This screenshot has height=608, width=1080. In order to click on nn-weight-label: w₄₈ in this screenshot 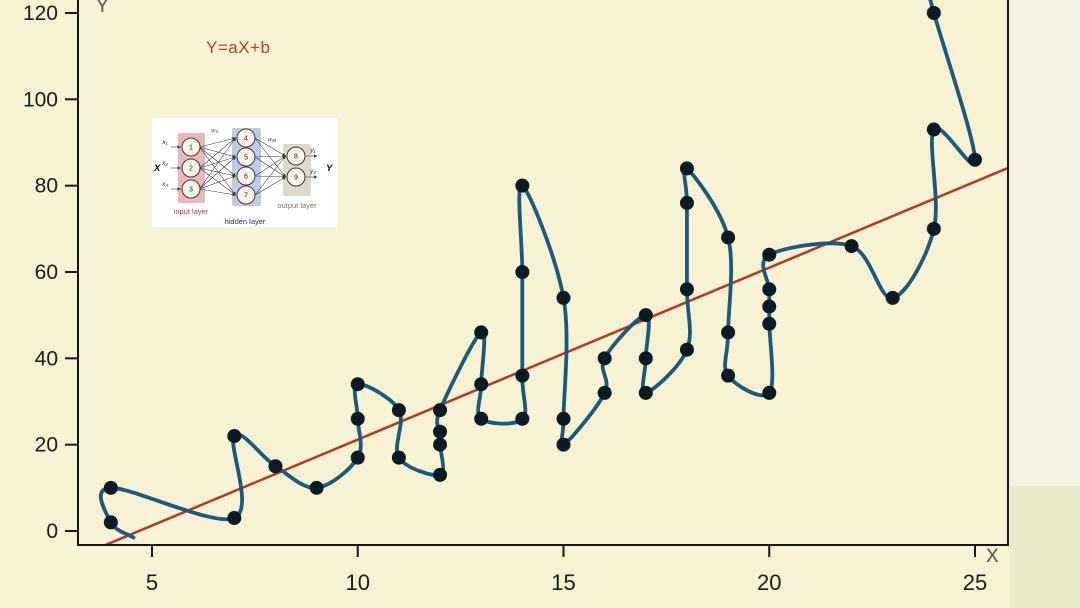, I will do `click(272, 140)`.